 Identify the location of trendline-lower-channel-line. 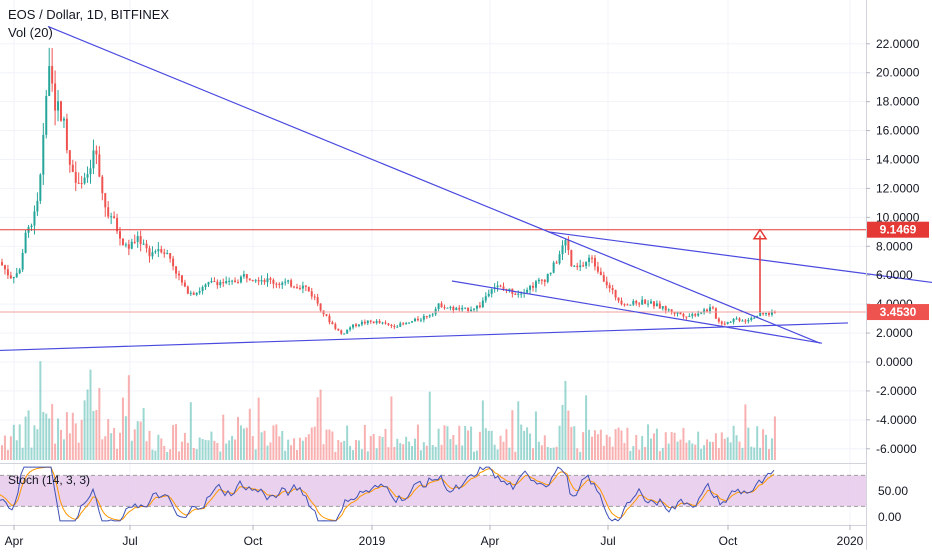
(637, 312).